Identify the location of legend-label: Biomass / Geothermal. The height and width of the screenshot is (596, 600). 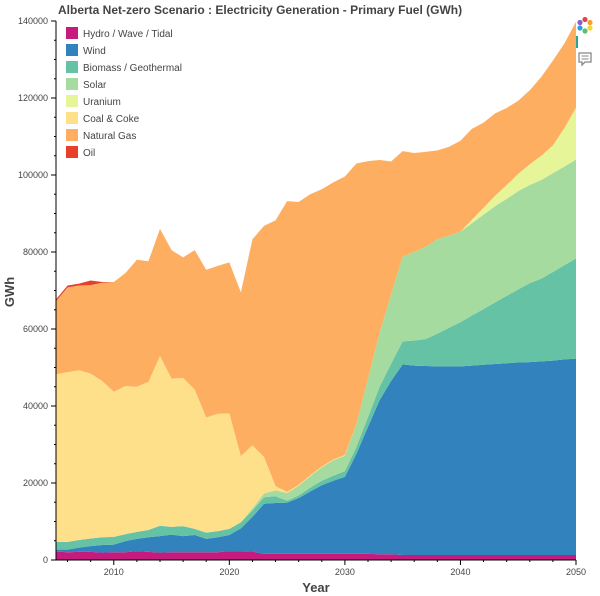
(132, 68).